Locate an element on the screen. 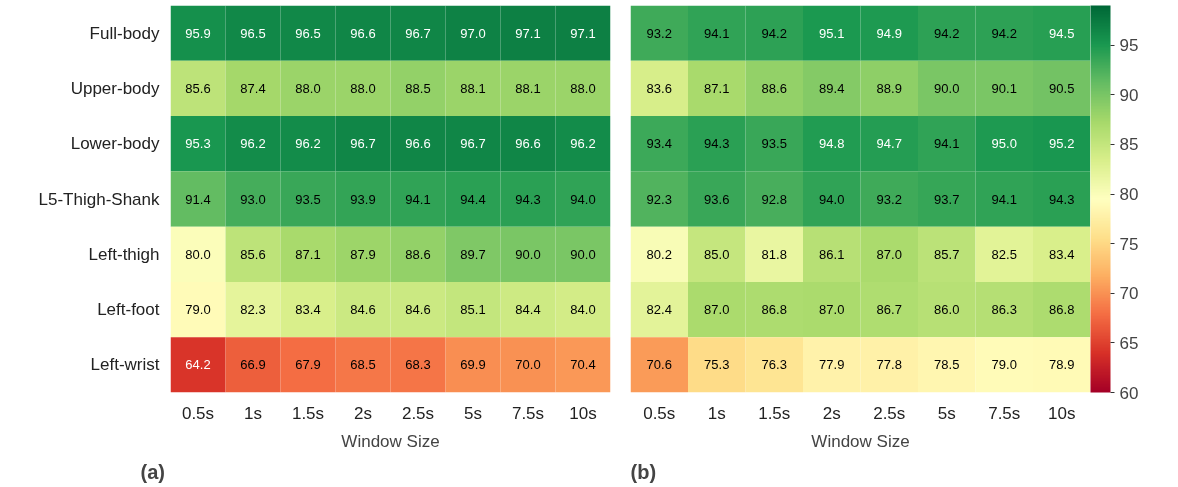 This screenshot has height=487, width=1178. y-tick-label: Left-wrist is located at coordinates (125, 365).